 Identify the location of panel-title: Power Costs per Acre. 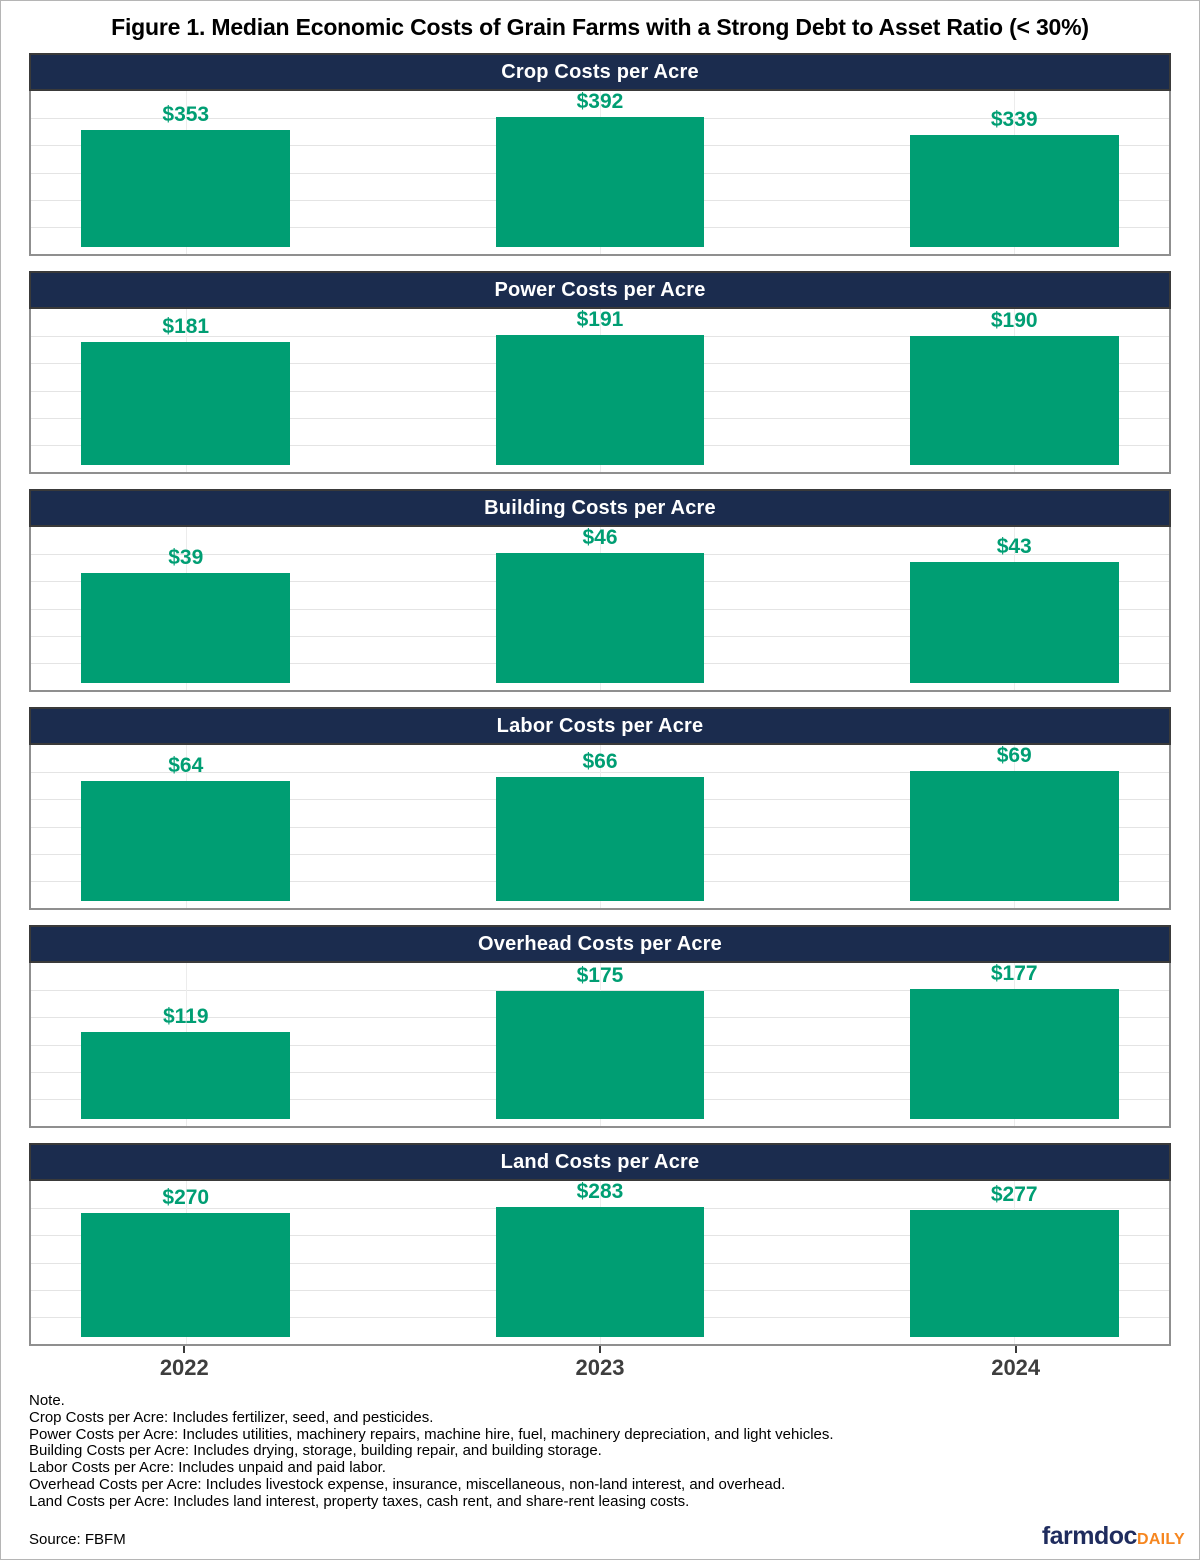
(600, 290).